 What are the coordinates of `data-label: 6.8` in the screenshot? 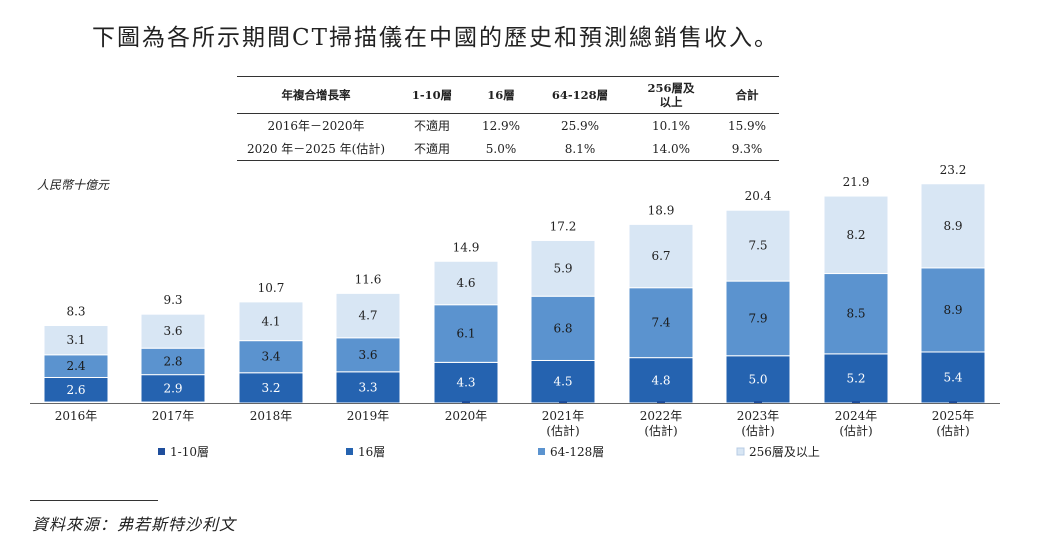 It's located at (562, 328).